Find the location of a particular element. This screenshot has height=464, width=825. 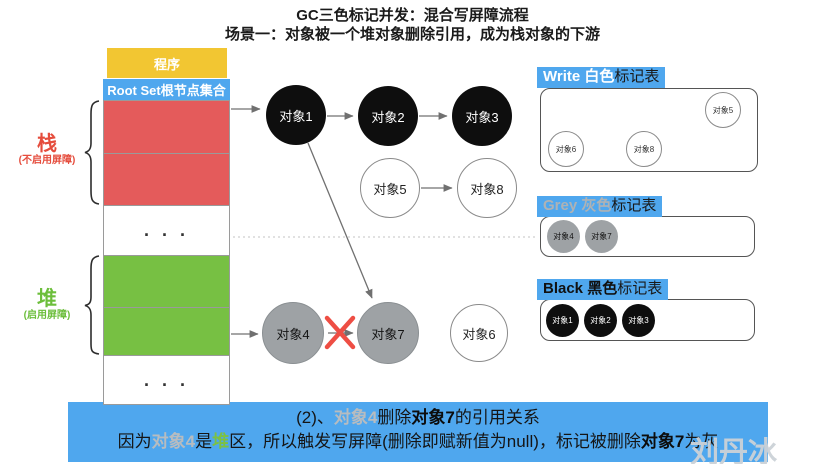

stack-ellipsis-cell: . . . is located at coordinates (166, 230).